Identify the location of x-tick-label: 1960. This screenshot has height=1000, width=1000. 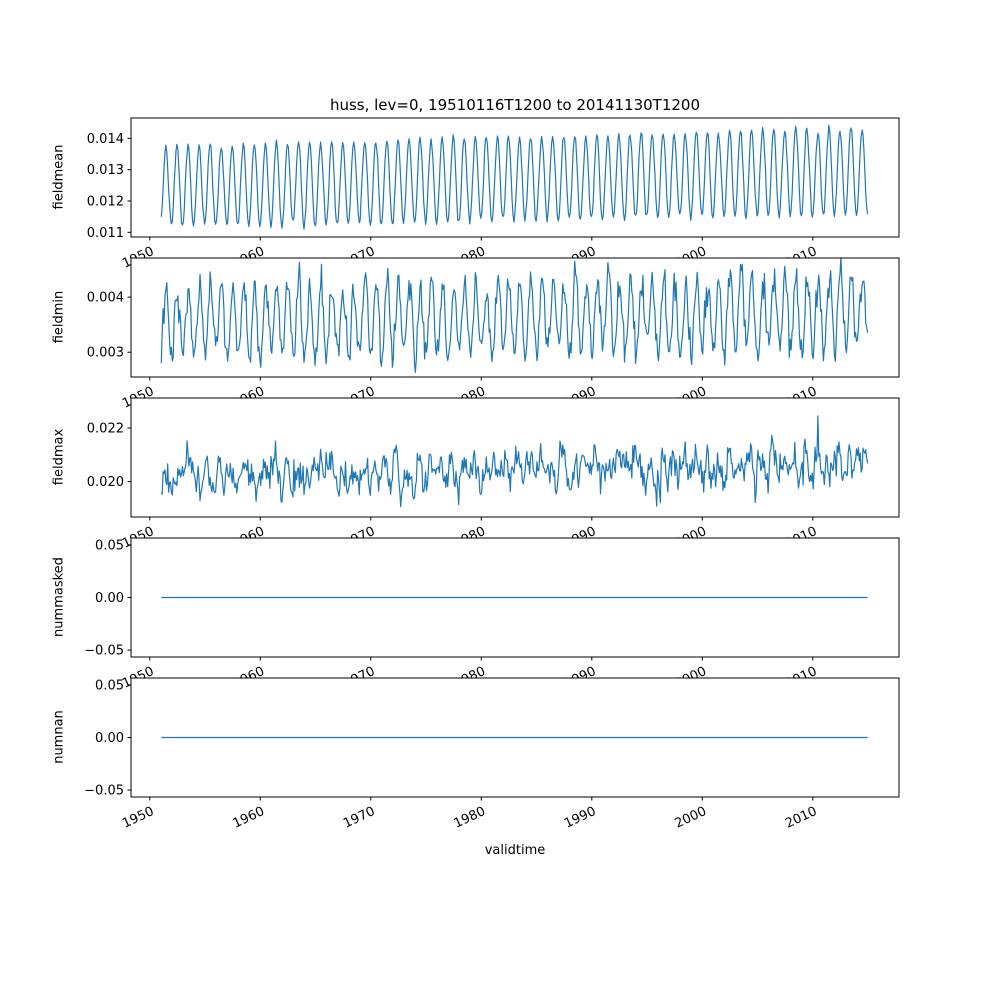
(249, 818).